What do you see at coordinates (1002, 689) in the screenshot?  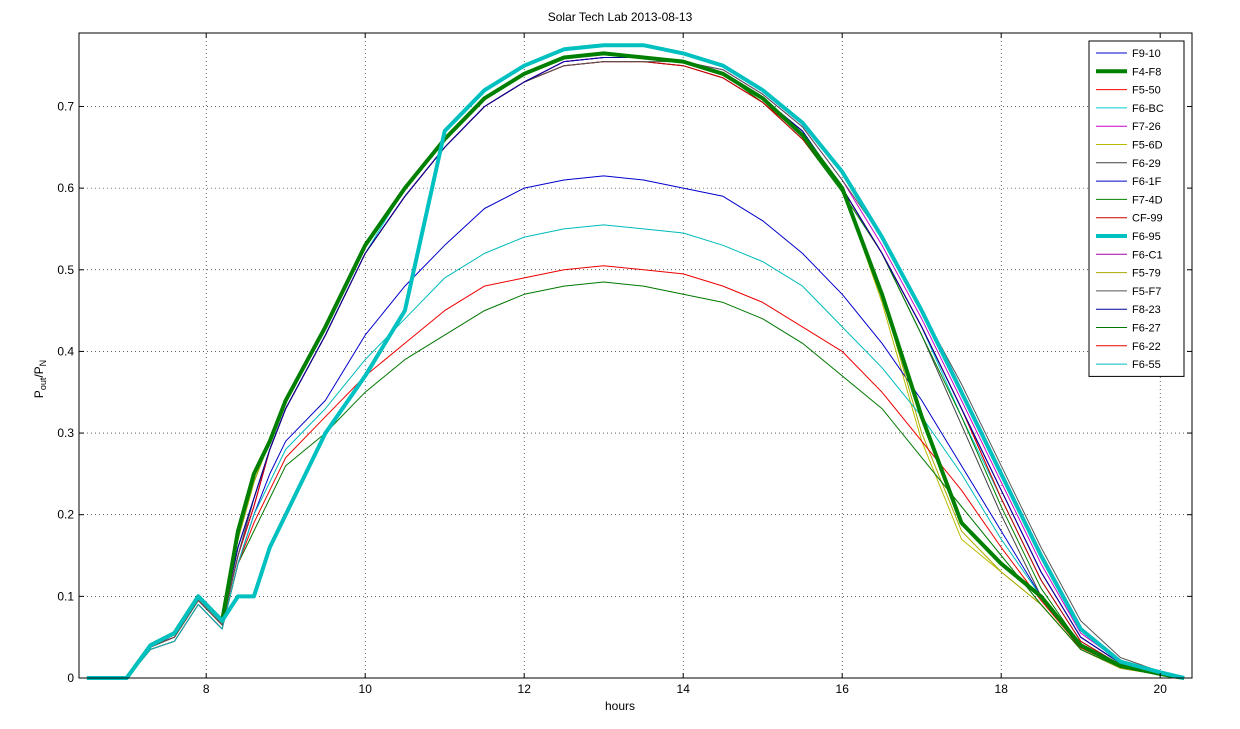 I see `x-tick-label: 18` at bounding box center [1002, 689].